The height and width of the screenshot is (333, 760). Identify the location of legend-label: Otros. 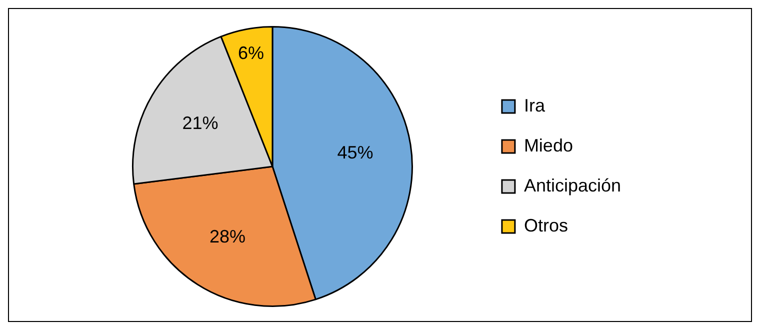
(546, 225).